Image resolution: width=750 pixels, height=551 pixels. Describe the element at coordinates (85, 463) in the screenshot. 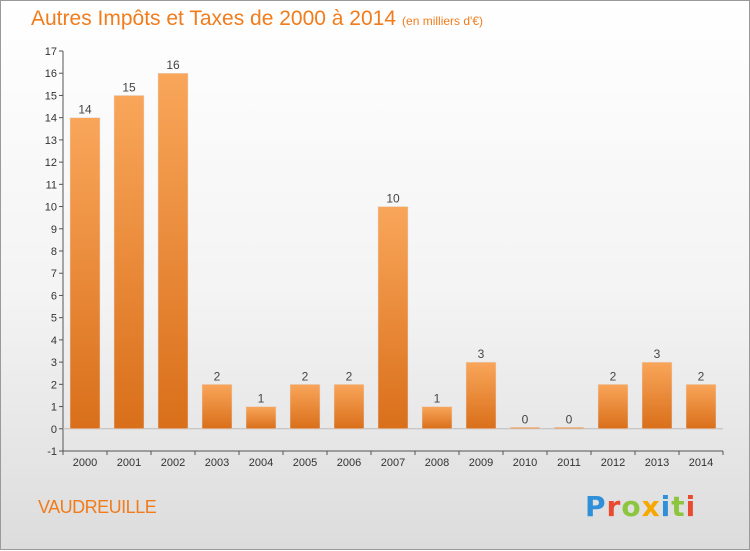

I see `x-tick-label-2000: 2000` at that location.